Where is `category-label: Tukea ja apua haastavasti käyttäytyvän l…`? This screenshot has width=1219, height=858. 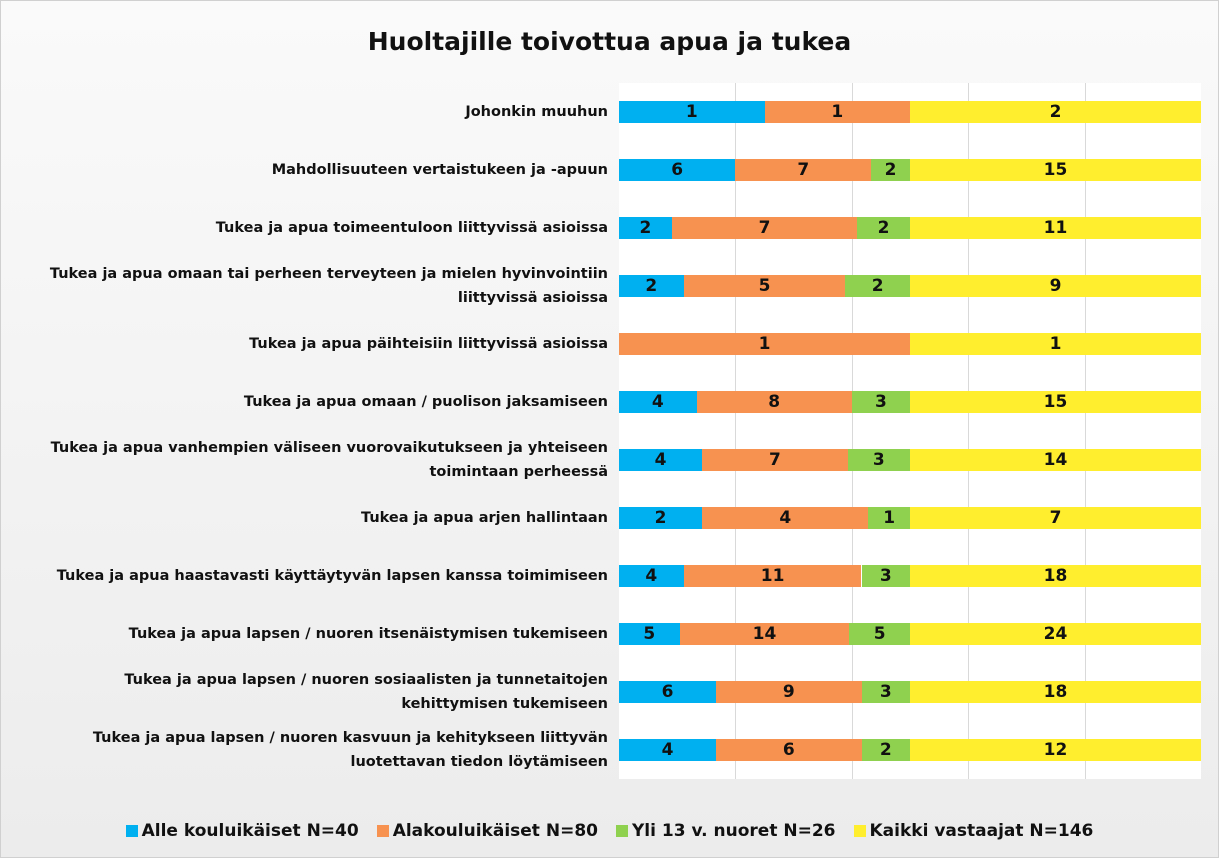
category-label: Tukea ja apua haastavasti käyttäytyvän l… is located at coordinates (332, 576).